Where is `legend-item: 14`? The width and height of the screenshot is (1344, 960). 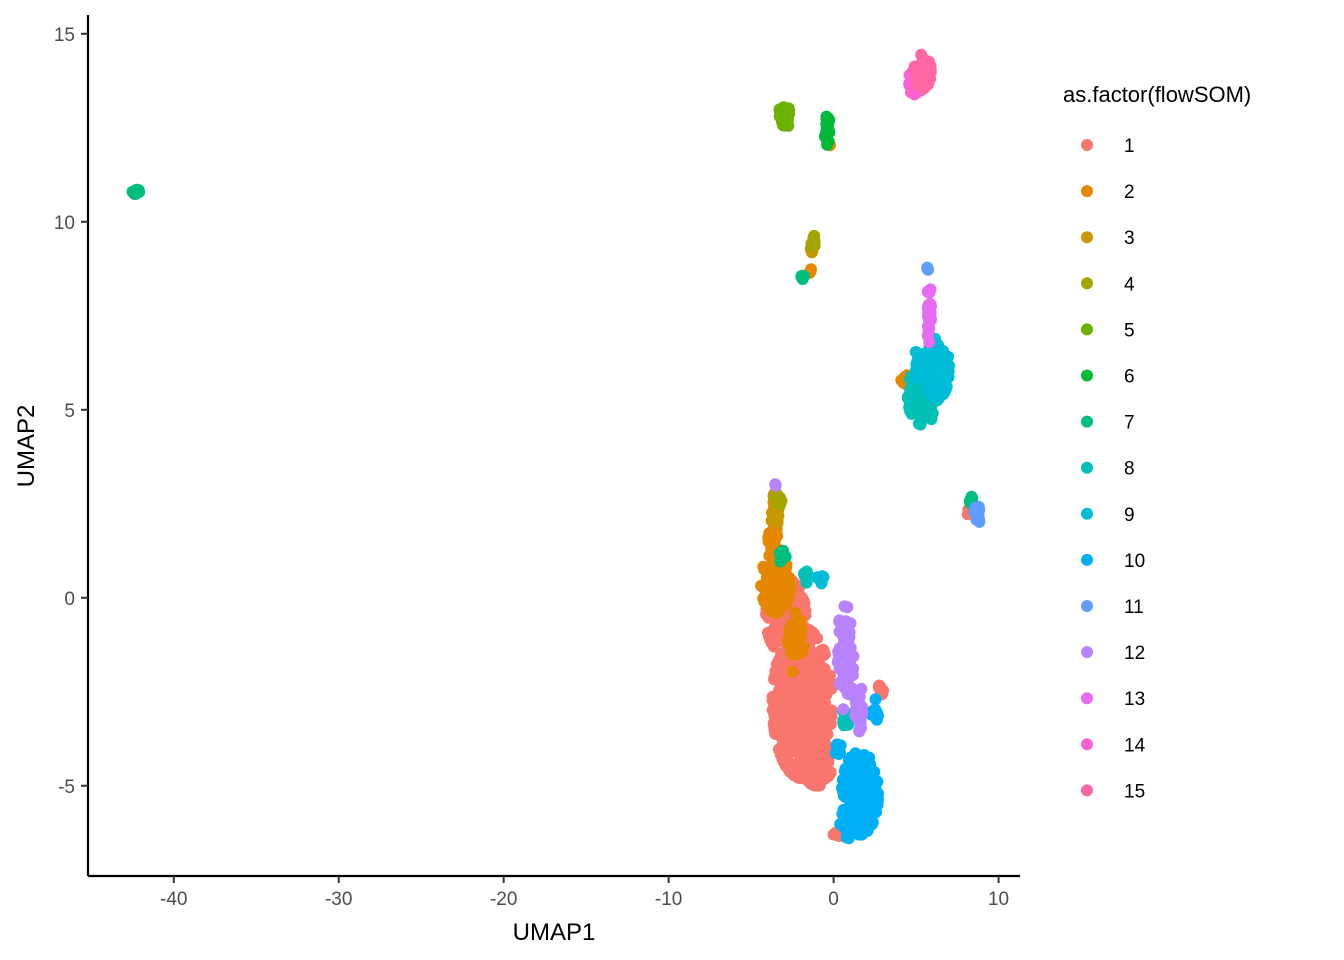 legend-item: 14 is located at coordinates (1113, 745).